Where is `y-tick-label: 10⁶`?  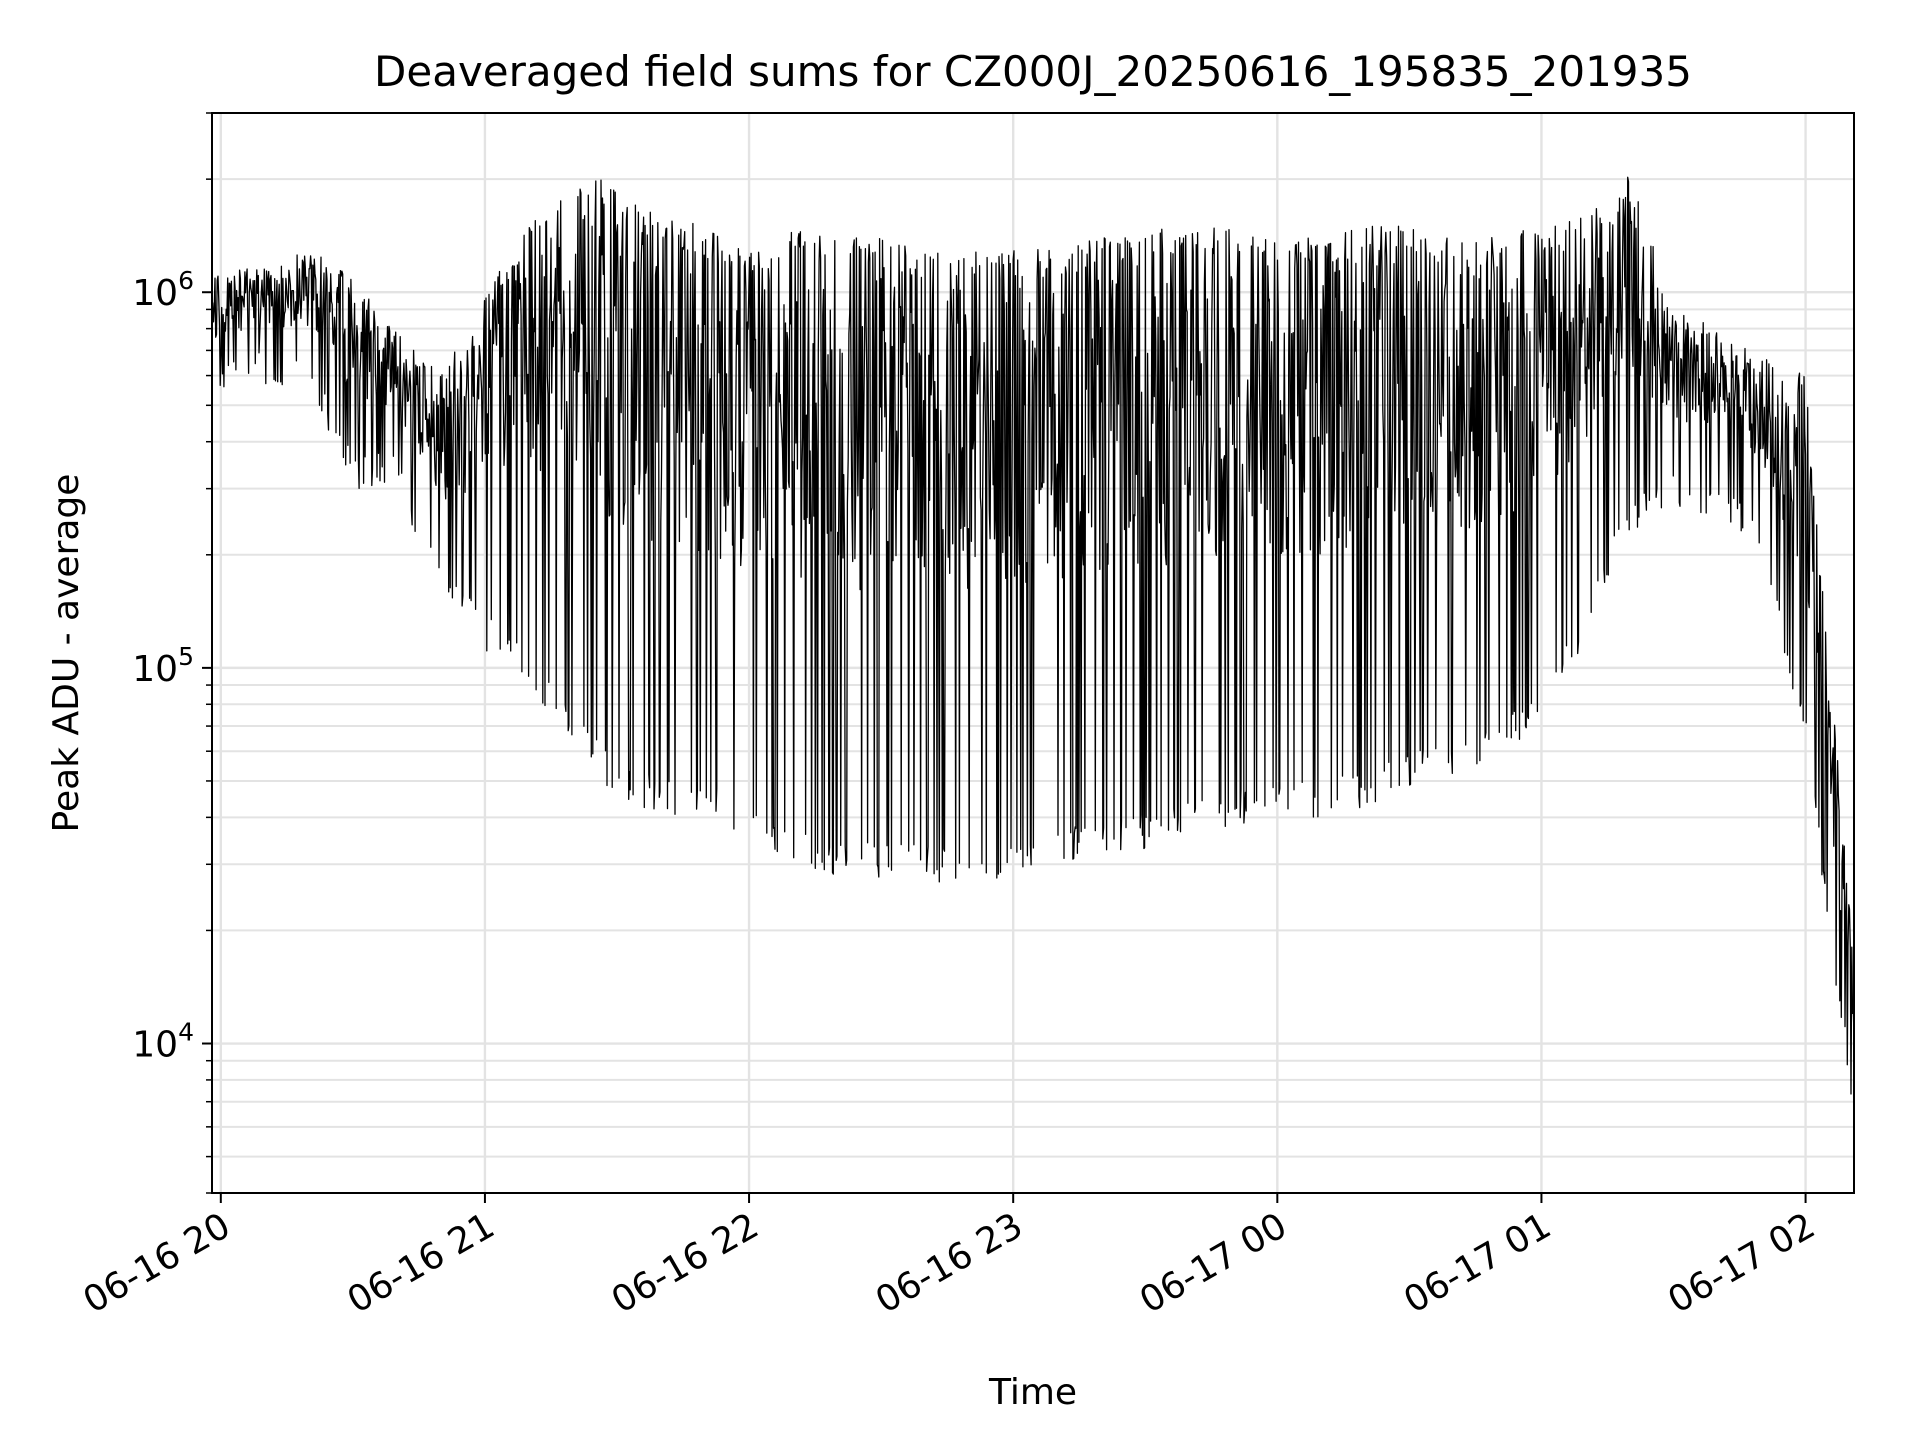 y-tick-label: 10⁶ is located at coordinates (163, 290).